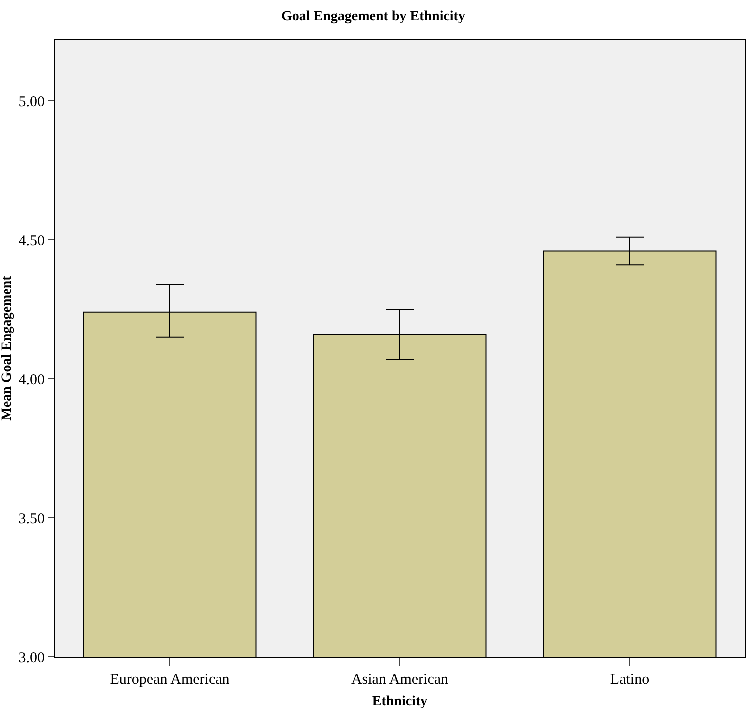 This screenshot has height=727, width=747. Describe the element at coordinates (400, 702) in the screenshot. I see `x-axis-title: Ethnicity` at that location.